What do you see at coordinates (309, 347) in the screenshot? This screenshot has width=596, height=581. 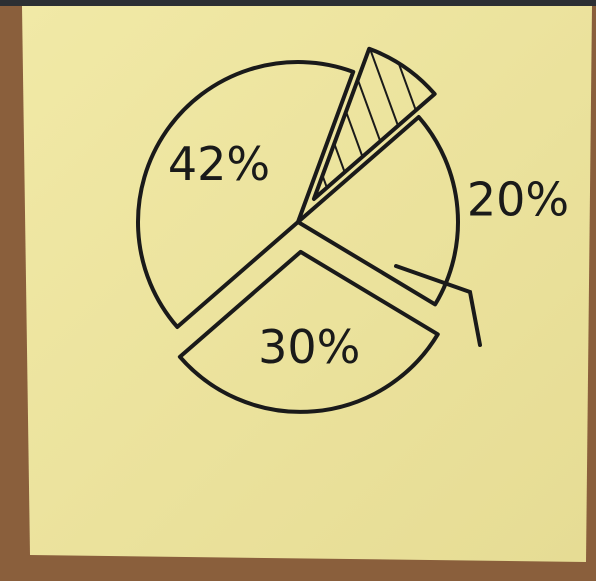 I see `slice-label: 30%` at bounding box center [309, 347].